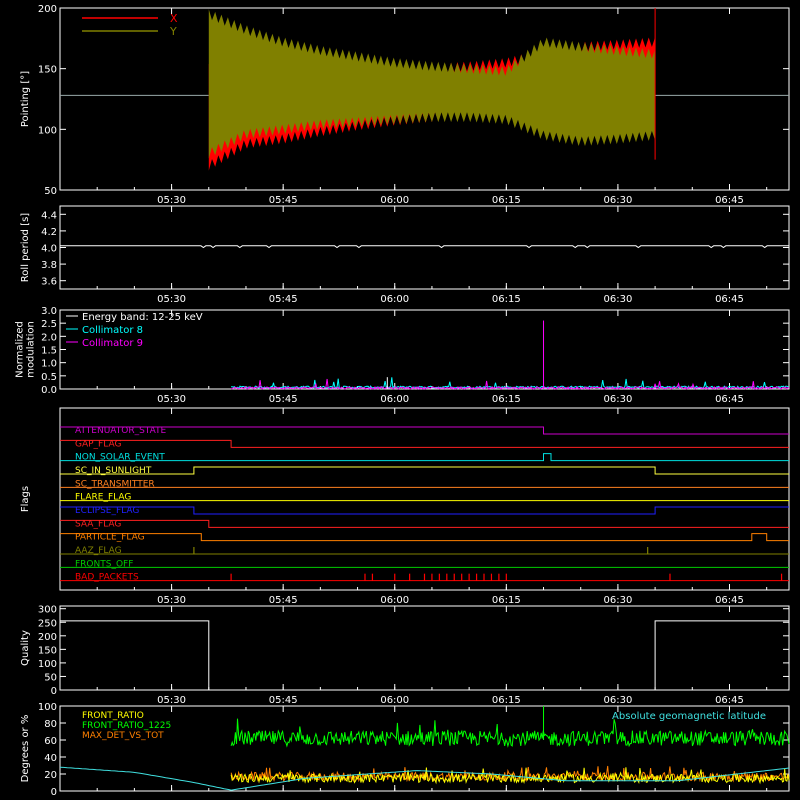  Describe the element at coordinates (49, 282) in the screenshot. I see `y-tick-label: 3.6` at that location.